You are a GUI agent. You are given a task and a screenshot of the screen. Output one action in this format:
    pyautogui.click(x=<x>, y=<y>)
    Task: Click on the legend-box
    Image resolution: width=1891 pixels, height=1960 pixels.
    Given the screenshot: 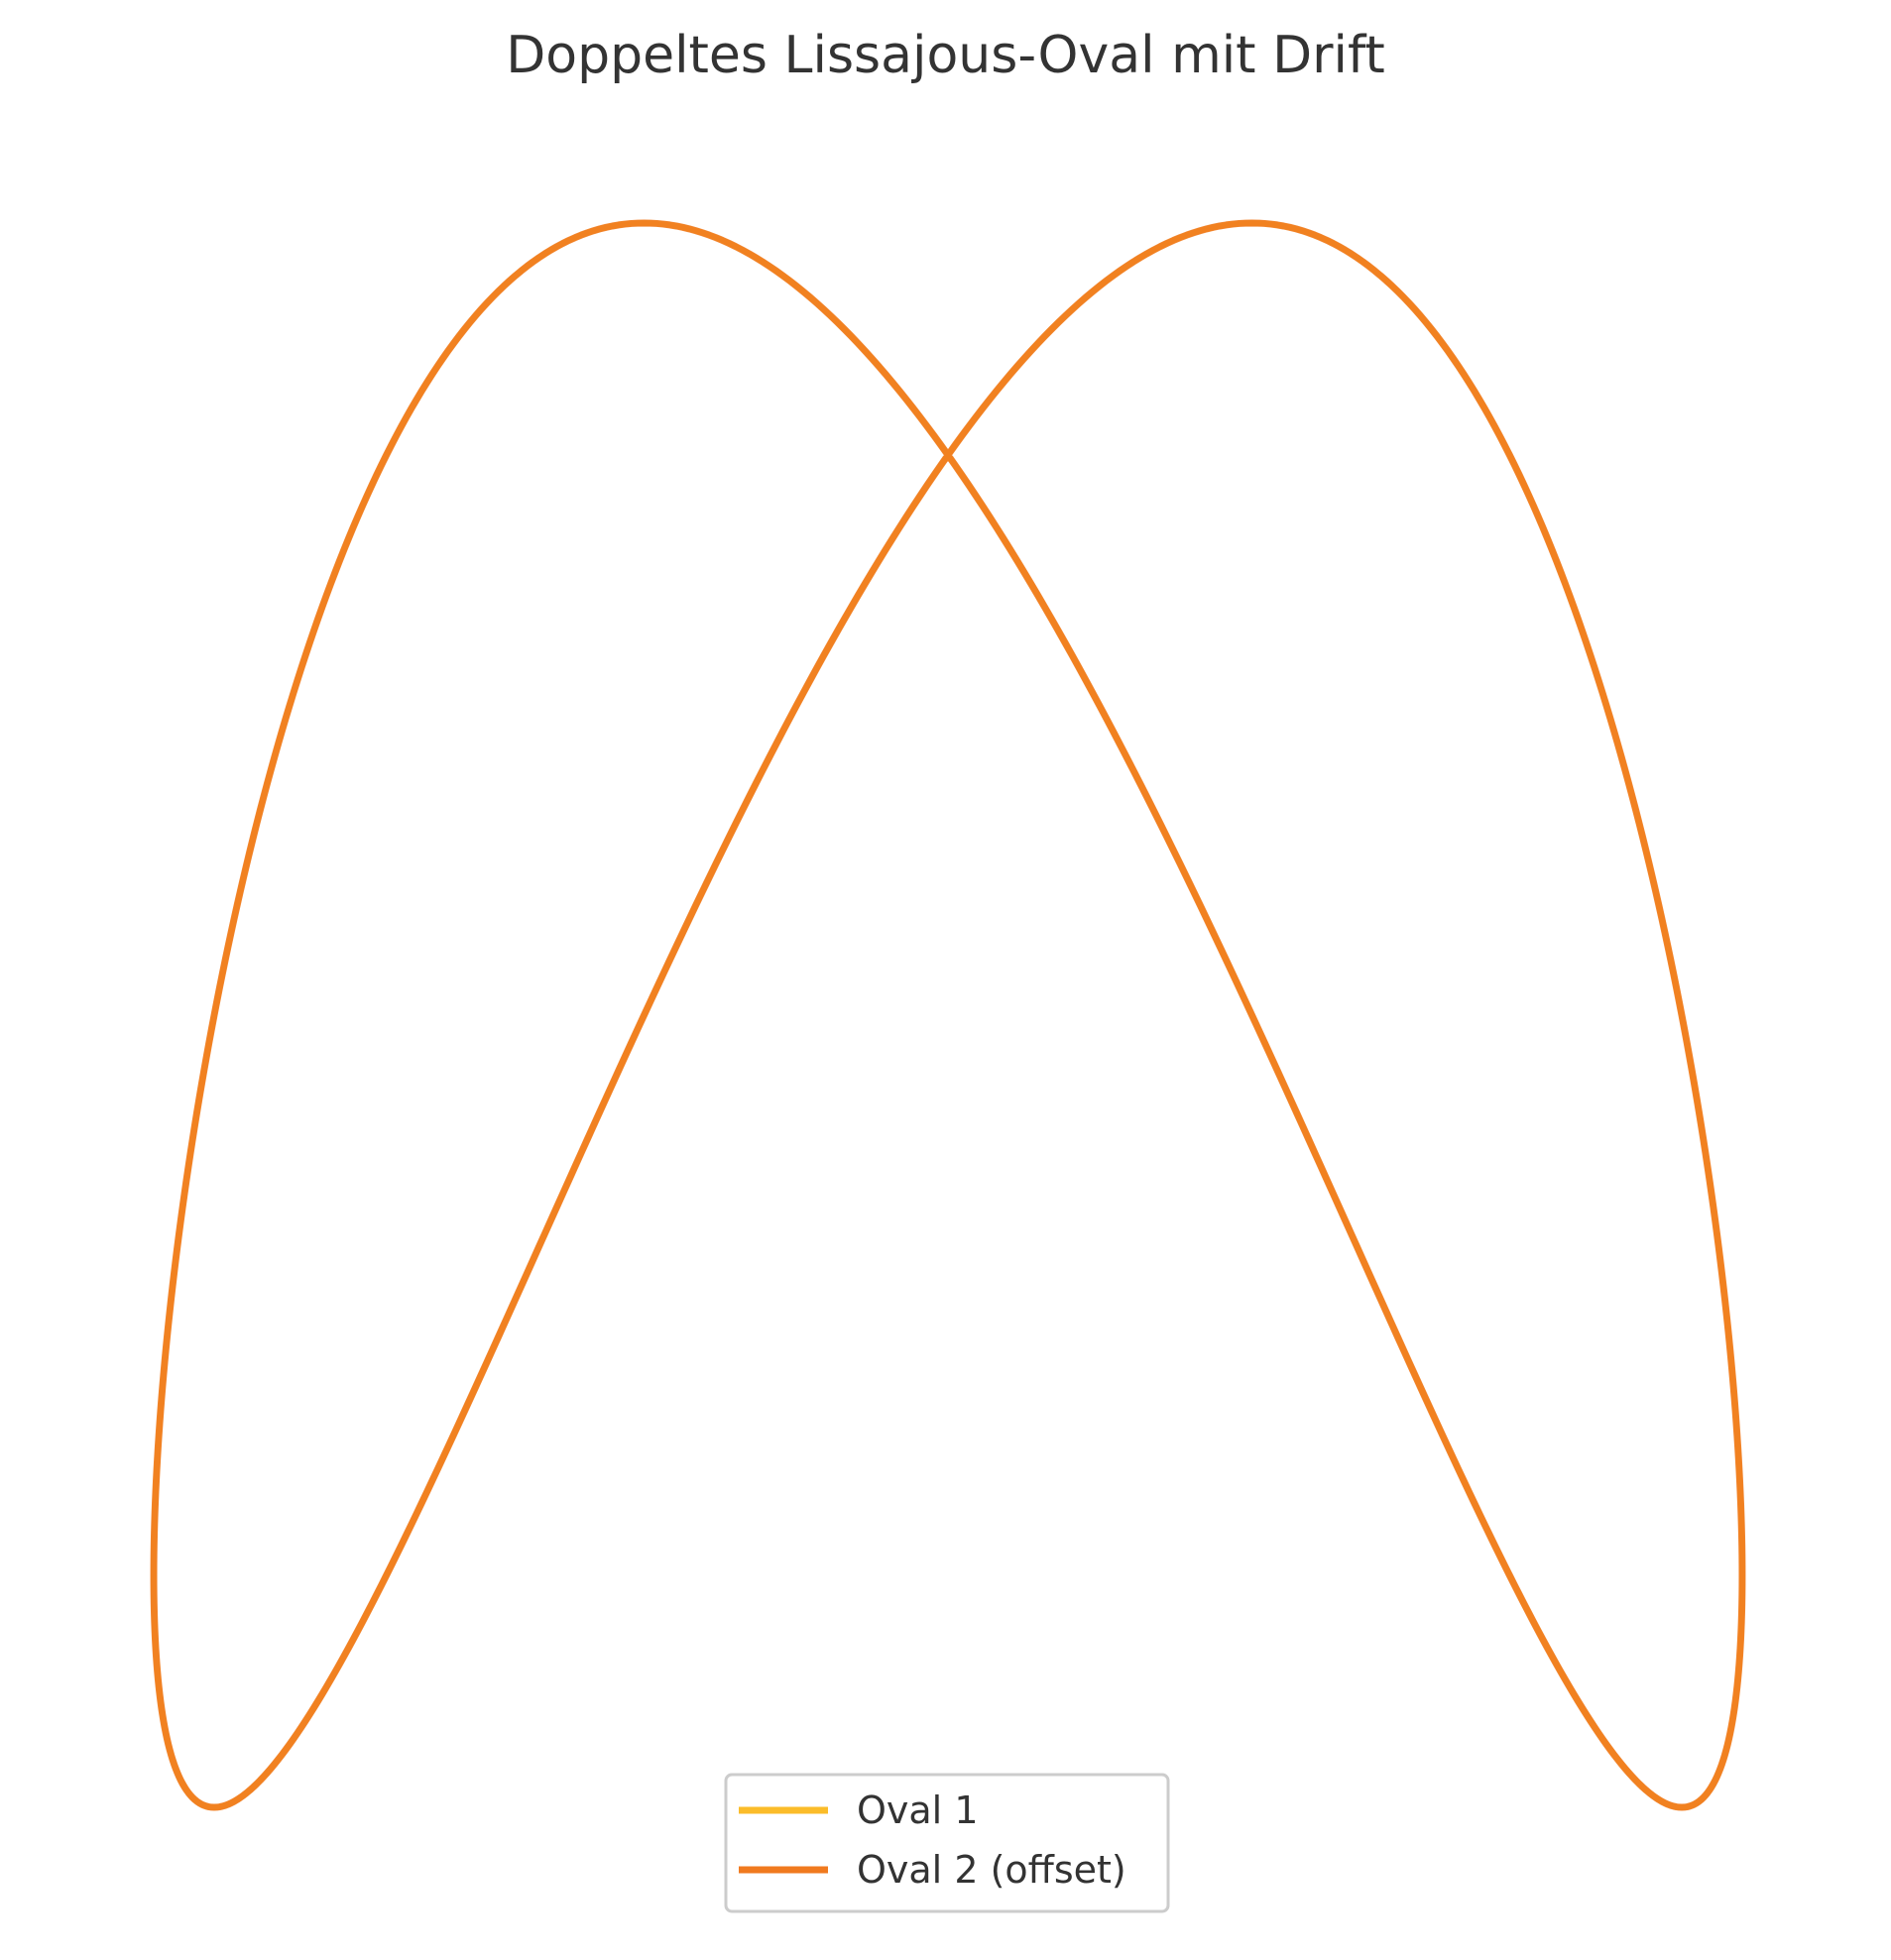 What is the action you would take?
    pyautogui.click(x=947, y=1843)
    